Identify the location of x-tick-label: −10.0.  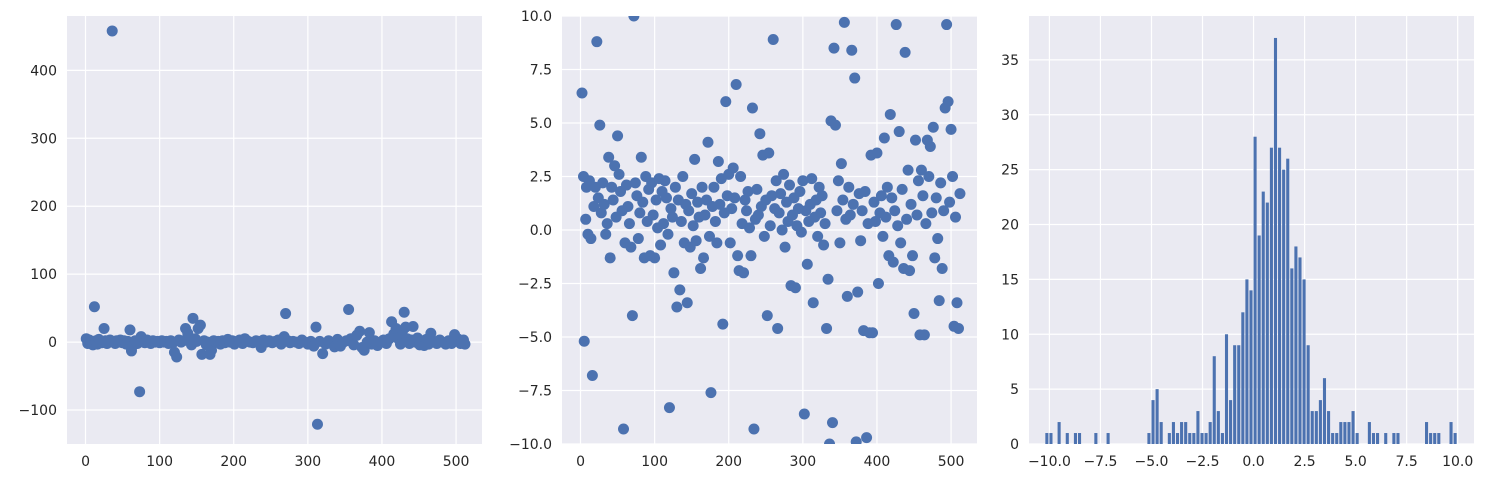
(1049, 462).